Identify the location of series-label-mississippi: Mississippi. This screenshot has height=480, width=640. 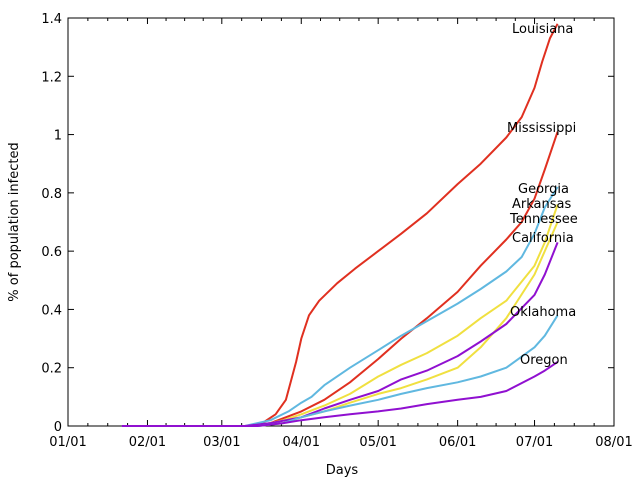
(541, 128).